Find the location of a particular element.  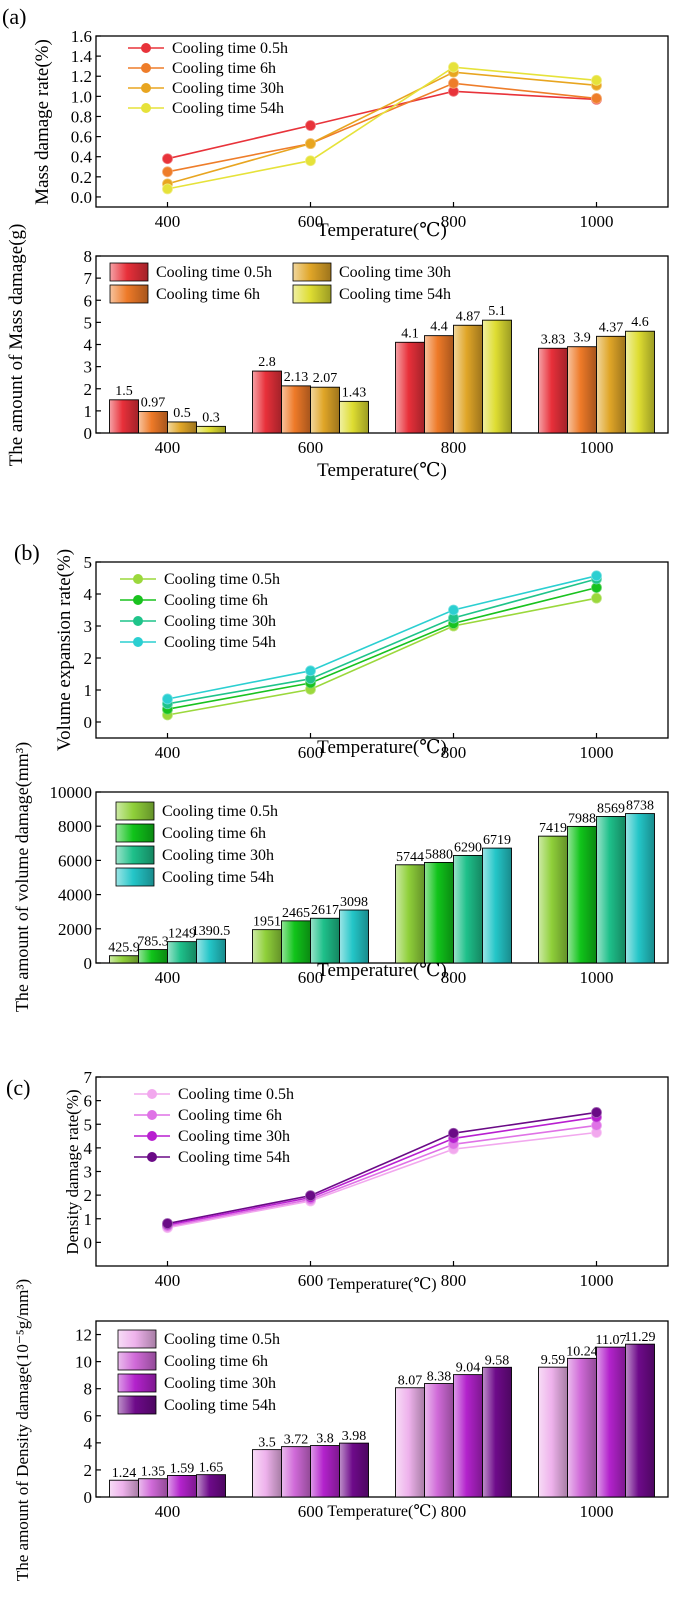

bar-value-label: 11.07 is located at coordinates (611, 1340).